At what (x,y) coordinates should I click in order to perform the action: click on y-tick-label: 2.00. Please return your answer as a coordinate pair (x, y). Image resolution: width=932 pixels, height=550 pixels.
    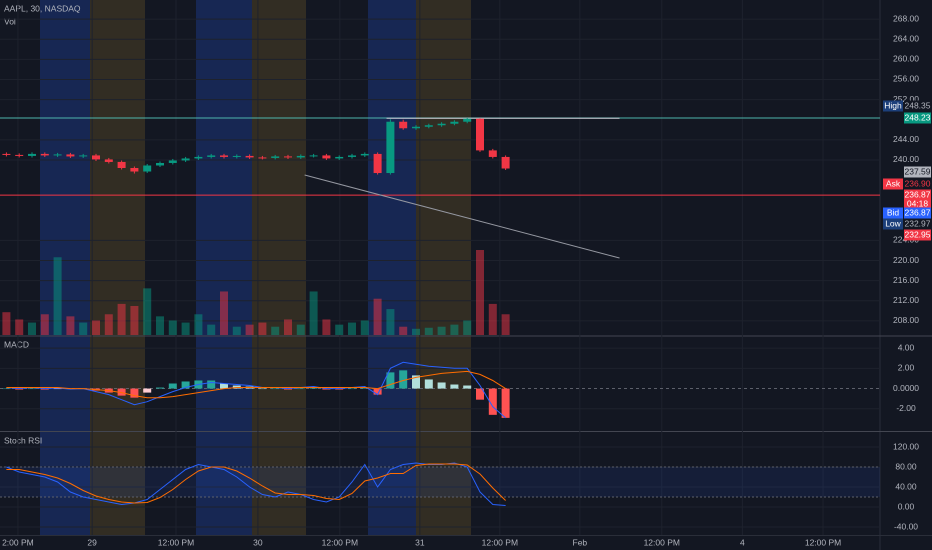
    Looking at the image, I should click on (906, 368).